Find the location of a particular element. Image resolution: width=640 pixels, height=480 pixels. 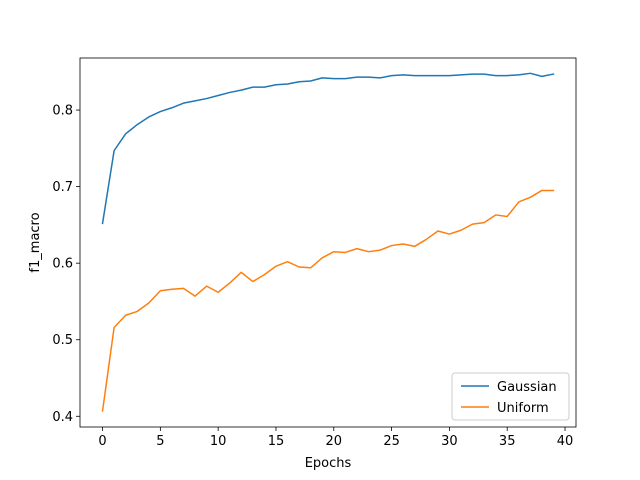

y-tick-label: 0.8 is located at coordinates (62, 111).